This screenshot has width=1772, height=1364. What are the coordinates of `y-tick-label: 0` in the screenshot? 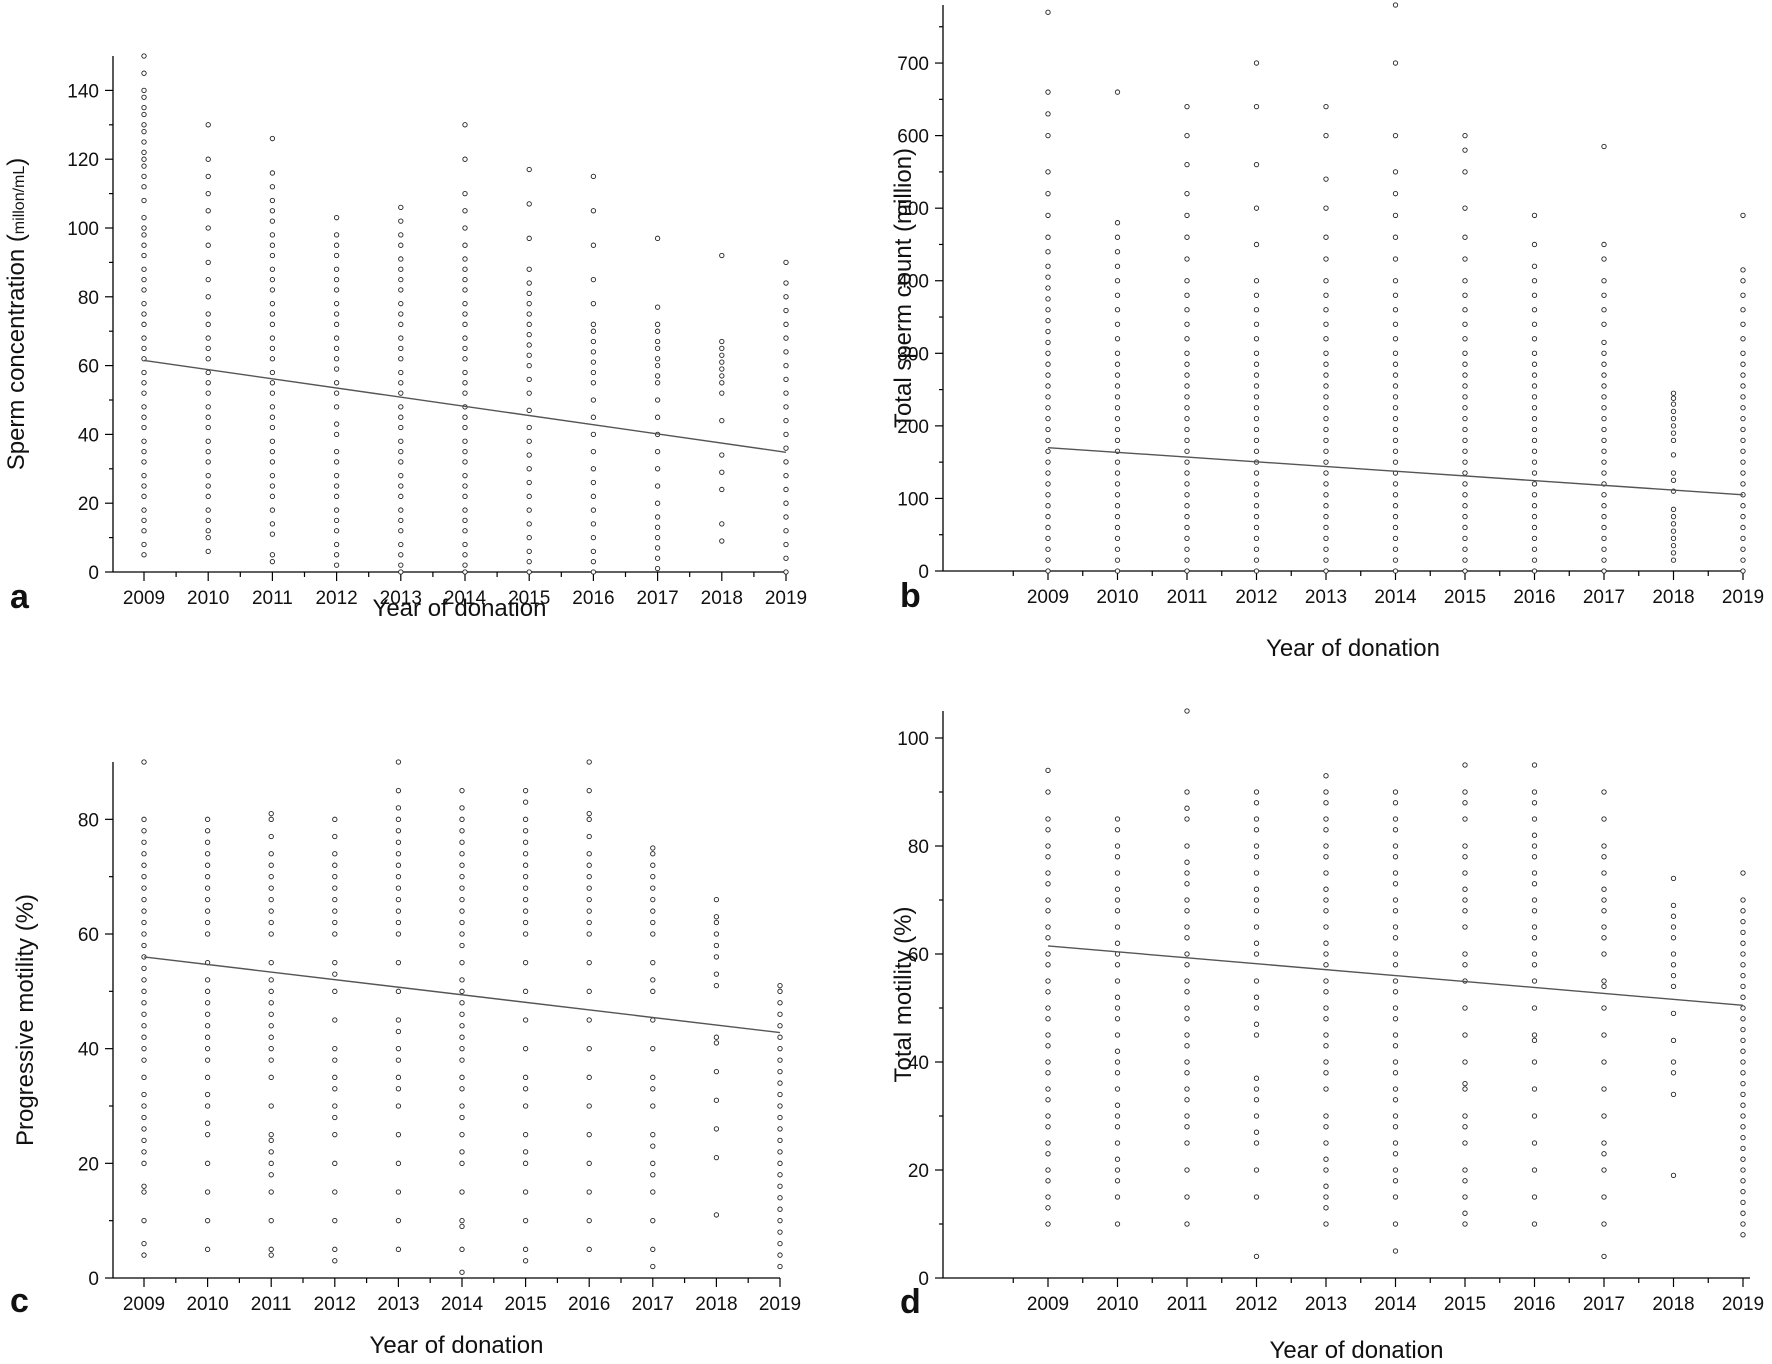 It's located at (923, 1279).